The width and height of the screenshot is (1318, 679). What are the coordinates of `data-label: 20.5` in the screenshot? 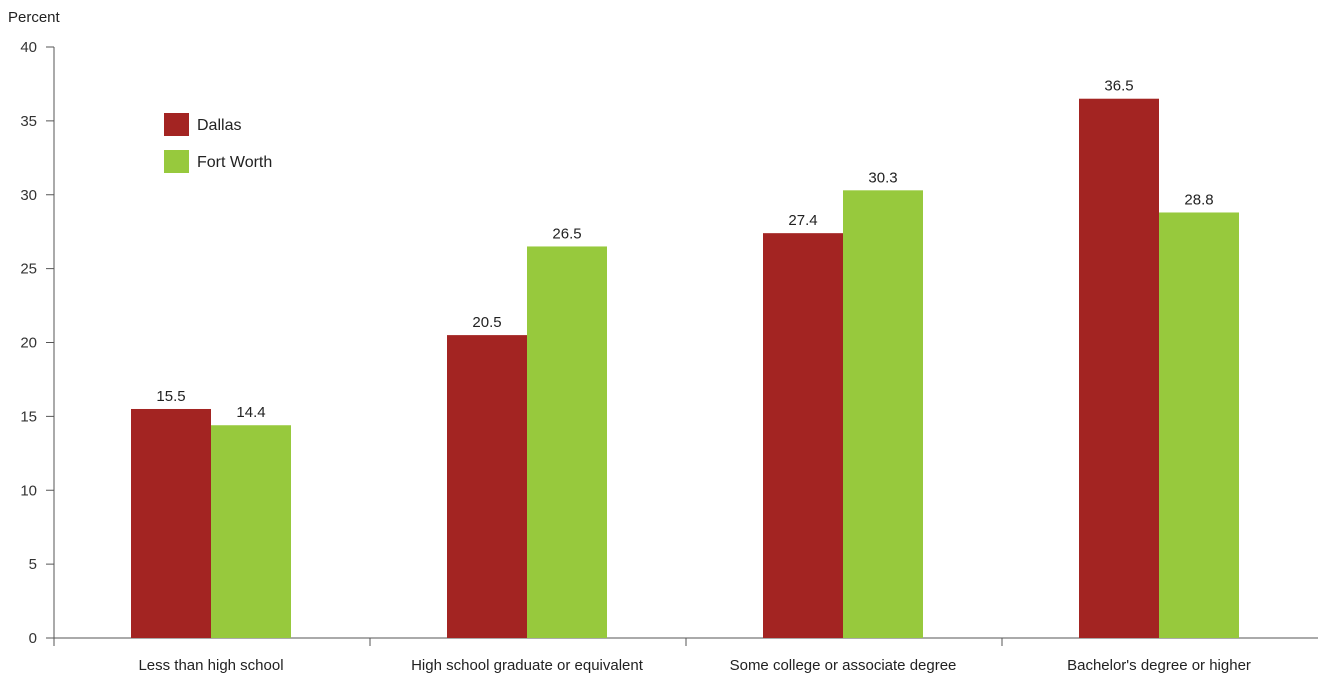 It's located at (486, 322).